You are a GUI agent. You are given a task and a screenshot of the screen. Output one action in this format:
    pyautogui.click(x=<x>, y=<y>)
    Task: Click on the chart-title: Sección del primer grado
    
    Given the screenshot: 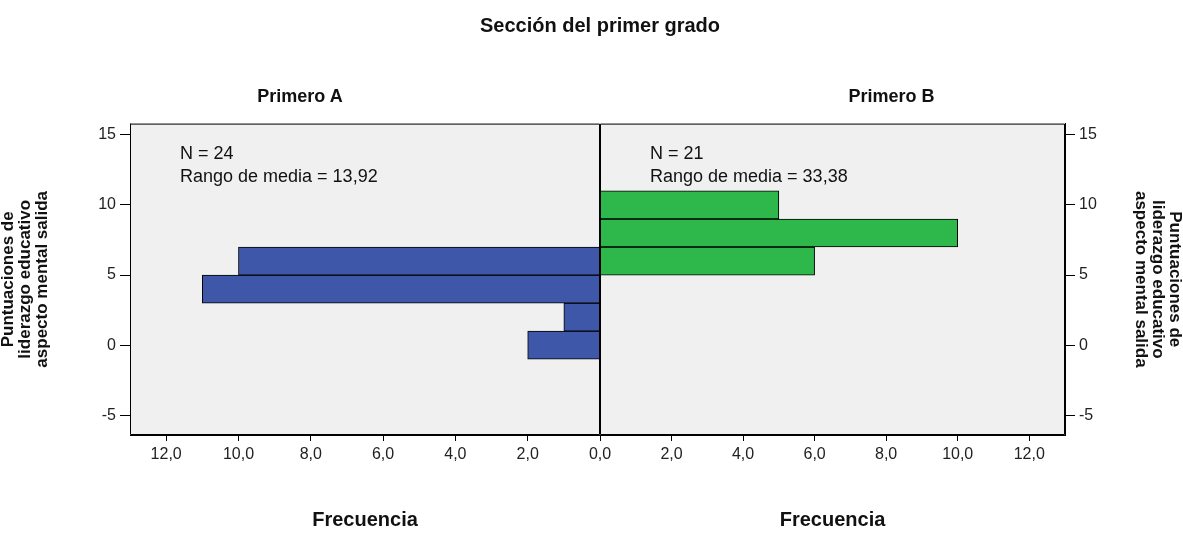 What is the action you would take?
    pyautogui.click(x=600, y=25)
    